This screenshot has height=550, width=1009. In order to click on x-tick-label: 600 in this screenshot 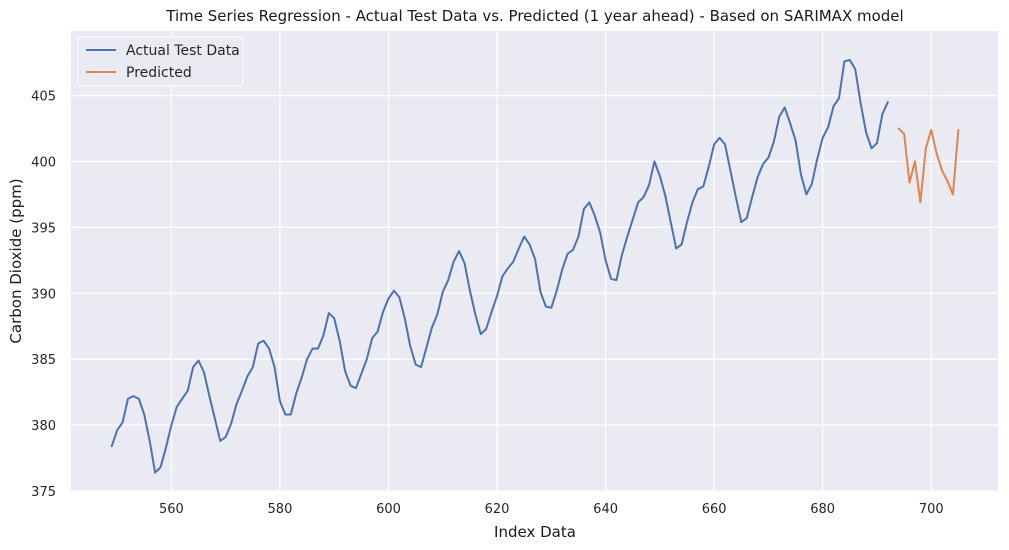, I will do `click(388, 509)`.